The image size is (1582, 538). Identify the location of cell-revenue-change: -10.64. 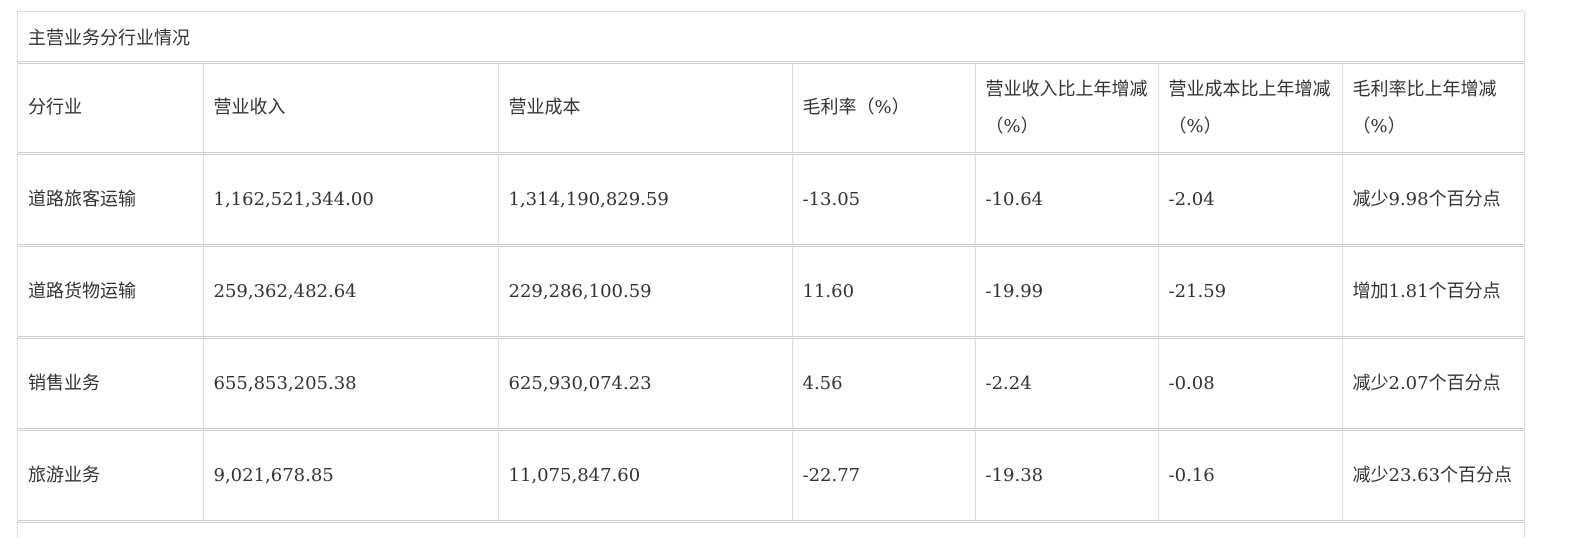
(1067, 199).